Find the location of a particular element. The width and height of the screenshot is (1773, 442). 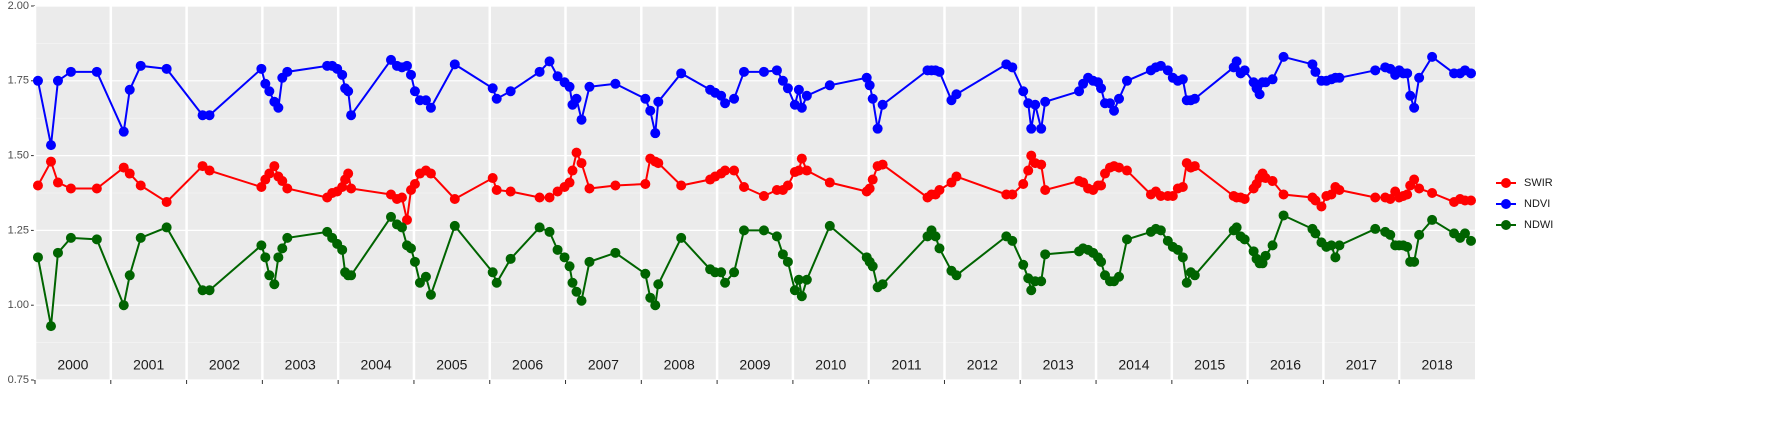

year-label: 2016 is located at coordinates (1285, 365).